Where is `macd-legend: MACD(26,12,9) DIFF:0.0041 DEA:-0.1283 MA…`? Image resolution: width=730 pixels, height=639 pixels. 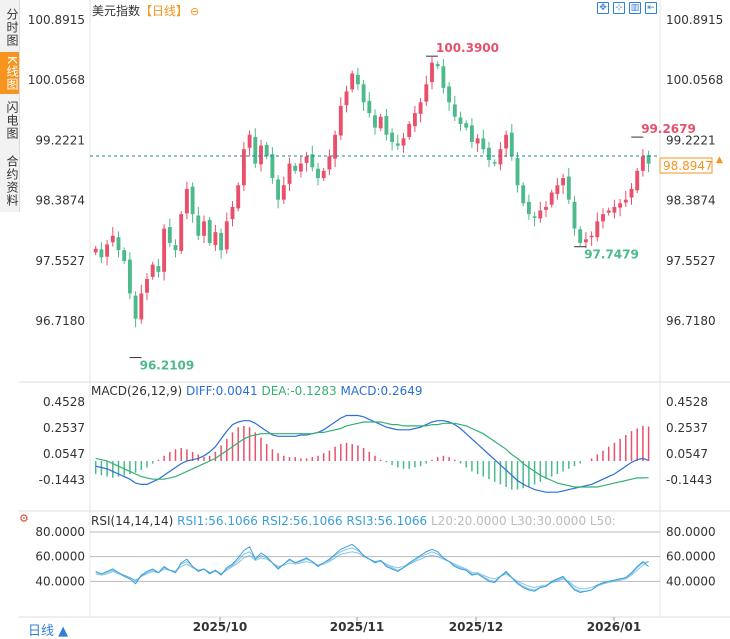
macd-legend: MACD(26,12,9) DIFF:0.0041 DEA:-0.1283 MA… is located at coordinates (257, 391).